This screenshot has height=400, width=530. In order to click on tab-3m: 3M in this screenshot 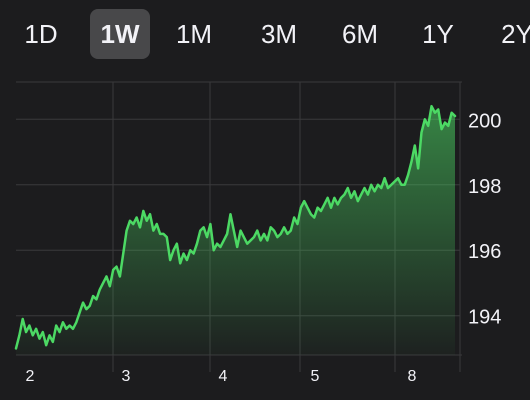, I will do `click(279, 34)`.